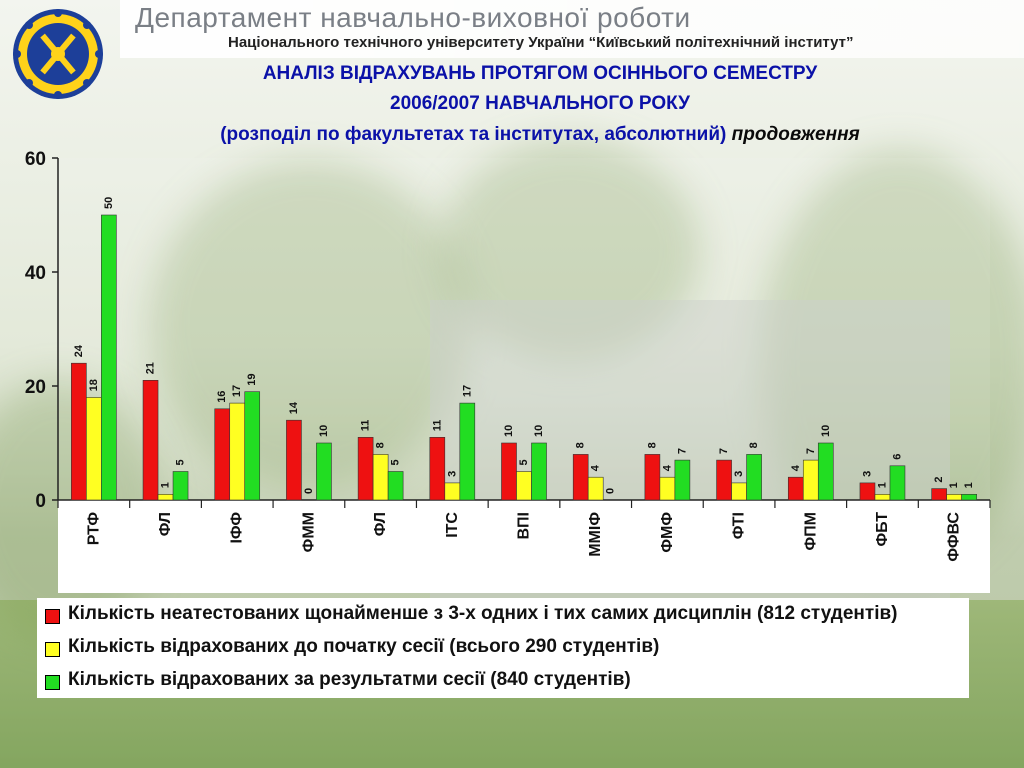 Image resolution: width=1024 pixels, height=768 pixels. Describe the element at coordinates (572, 29) in the screenshot. I see `header-band` at that location.